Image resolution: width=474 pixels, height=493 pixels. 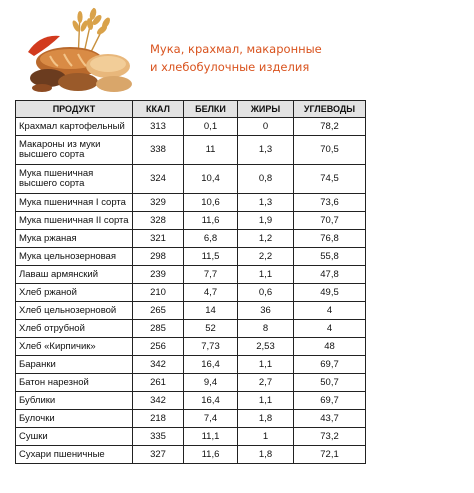 What do you see at coordinates (265, 328) in the screenshot?
I see `cell-fat: 8` at bounding box center [265, 328].